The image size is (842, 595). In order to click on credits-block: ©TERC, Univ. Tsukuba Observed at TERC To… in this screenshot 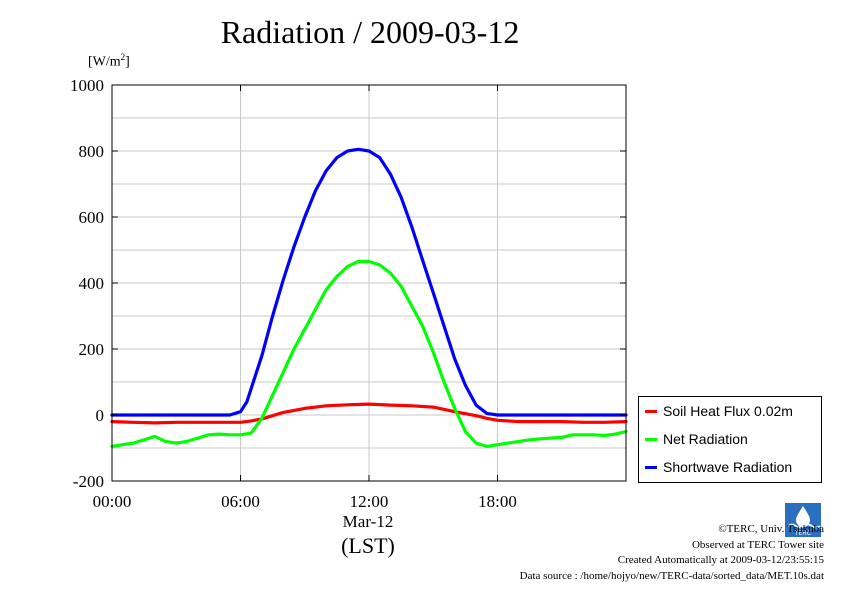, I will do `click(672, 553)`.